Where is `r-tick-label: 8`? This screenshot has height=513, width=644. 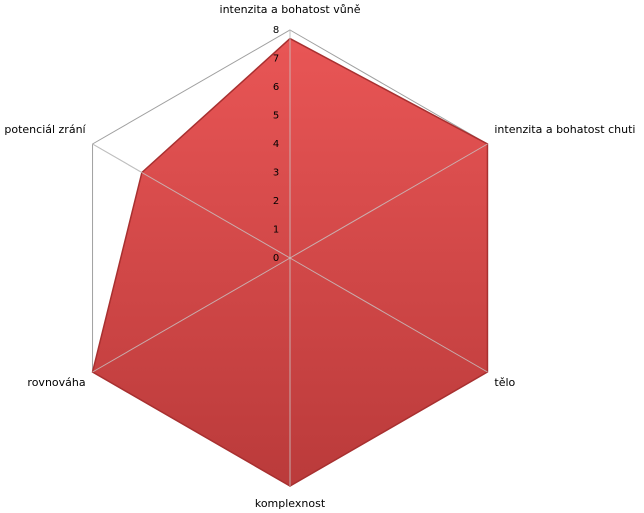
r-tick-label: 8 is located at coordinates (276, 30).